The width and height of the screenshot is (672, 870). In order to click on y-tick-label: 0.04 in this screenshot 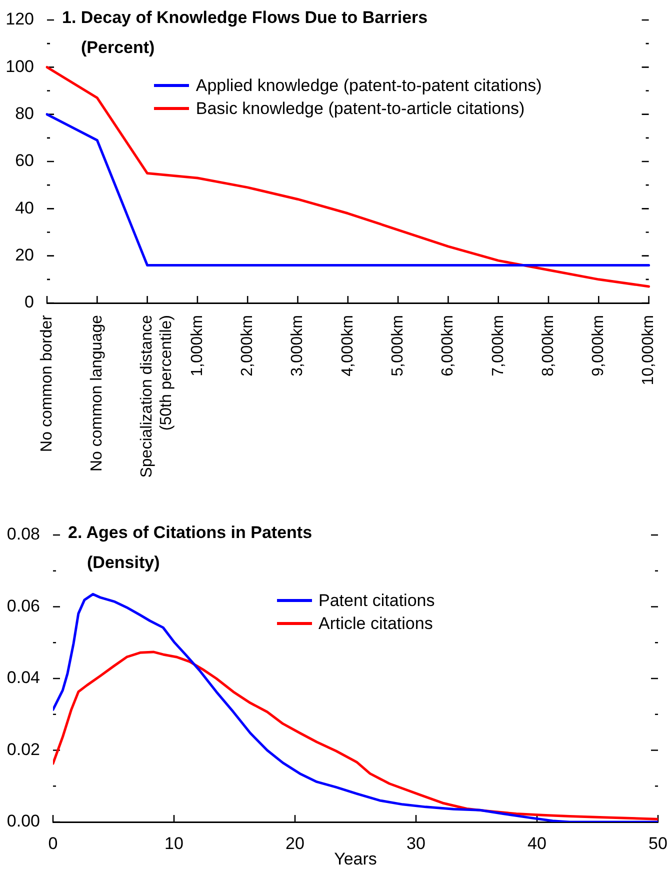, I will do `click(23, 678)`.